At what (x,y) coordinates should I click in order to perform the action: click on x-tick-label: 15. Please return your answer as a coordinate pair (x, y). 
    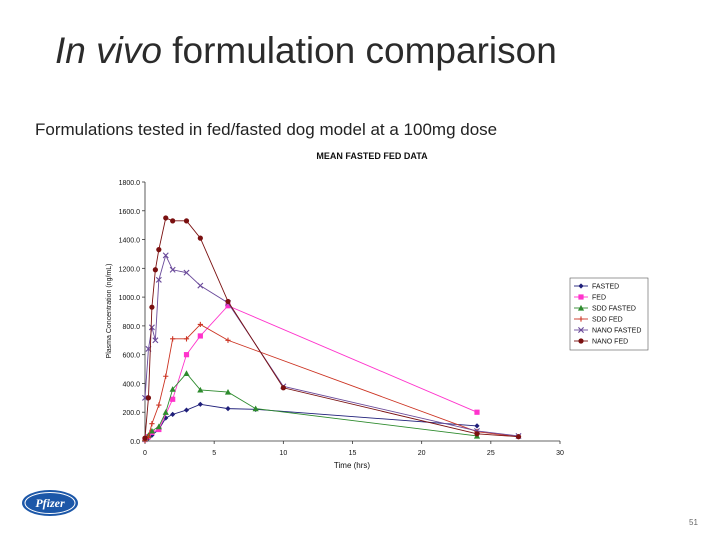
    Looking at the image, I should click on (353, 453).